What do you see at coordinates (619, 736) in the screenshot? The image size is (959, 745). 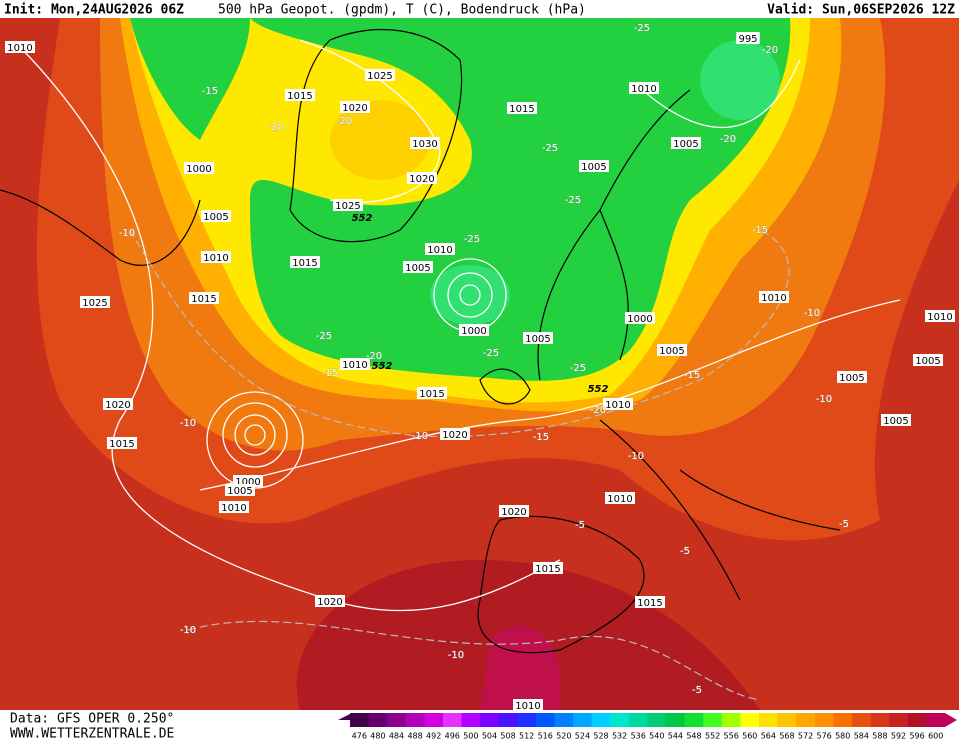 I see `colorbar-label: 532` at bounding box center [619, 736].